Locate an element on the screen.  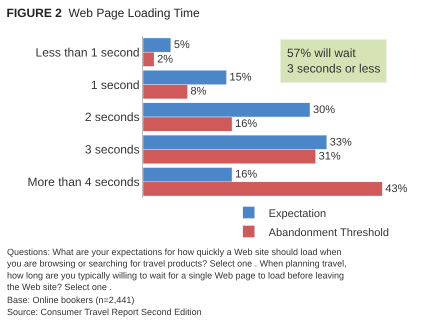
chart-subtitle: Web Page Loading Time is located at coordinates (134, 13).